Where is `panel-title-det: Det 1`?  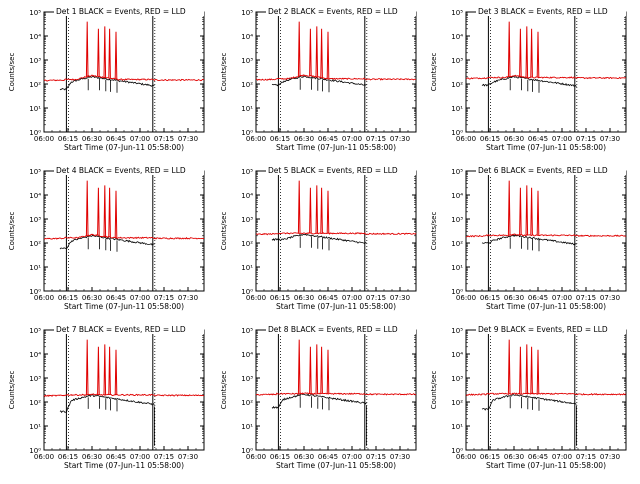
panel-title-det: Det 1 is located at coordinates (67, 11).